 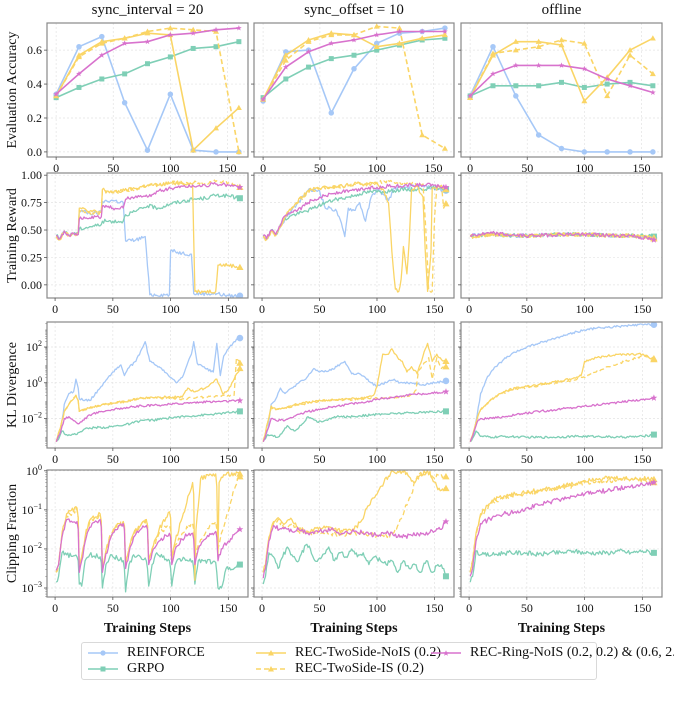 I want to click on y-tick-label: 0.0, so click(x=34, y=152).